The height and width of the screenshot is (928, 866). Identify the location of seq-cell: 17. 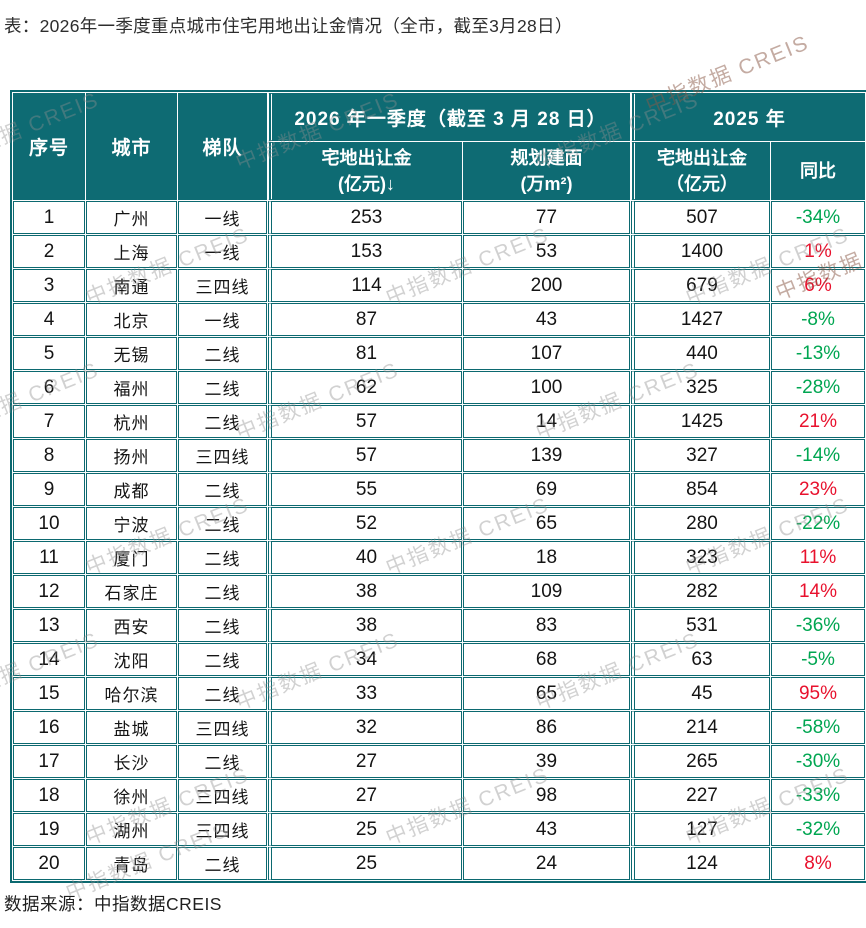
(49, 761).